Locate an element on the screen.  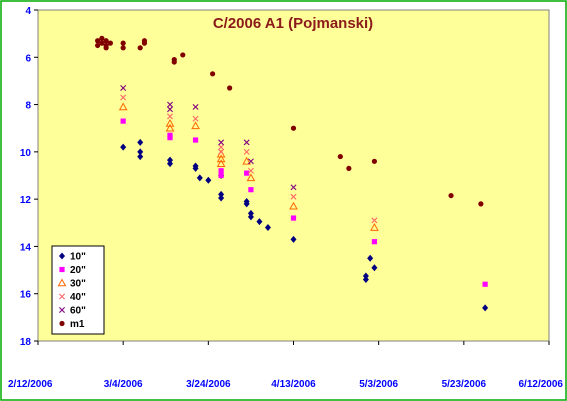
y-tick-label: 6 is located at coordinates (28, 58).